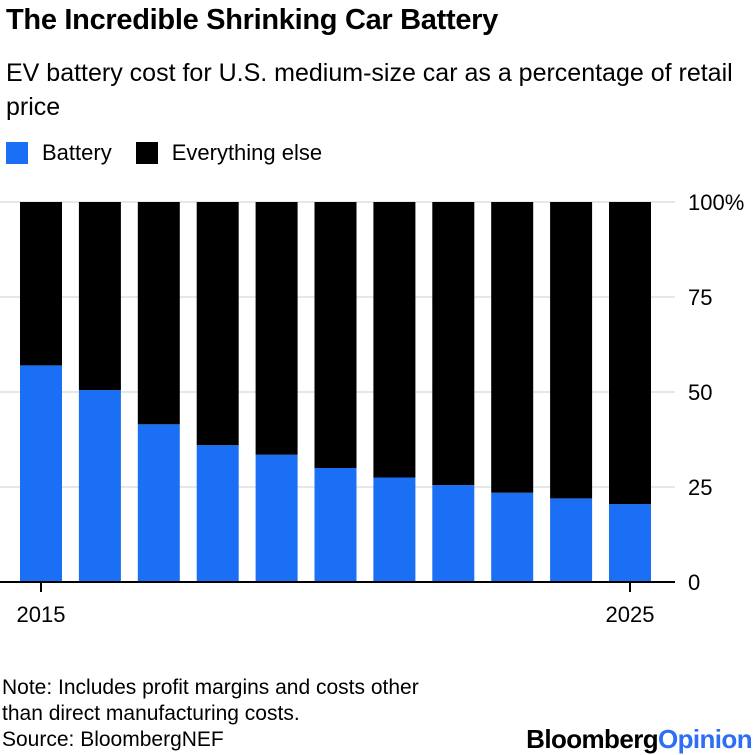 The height and width of the screenshot is (755, 756). I want to click on legend-item-battery: Battery, so click(59, 153).